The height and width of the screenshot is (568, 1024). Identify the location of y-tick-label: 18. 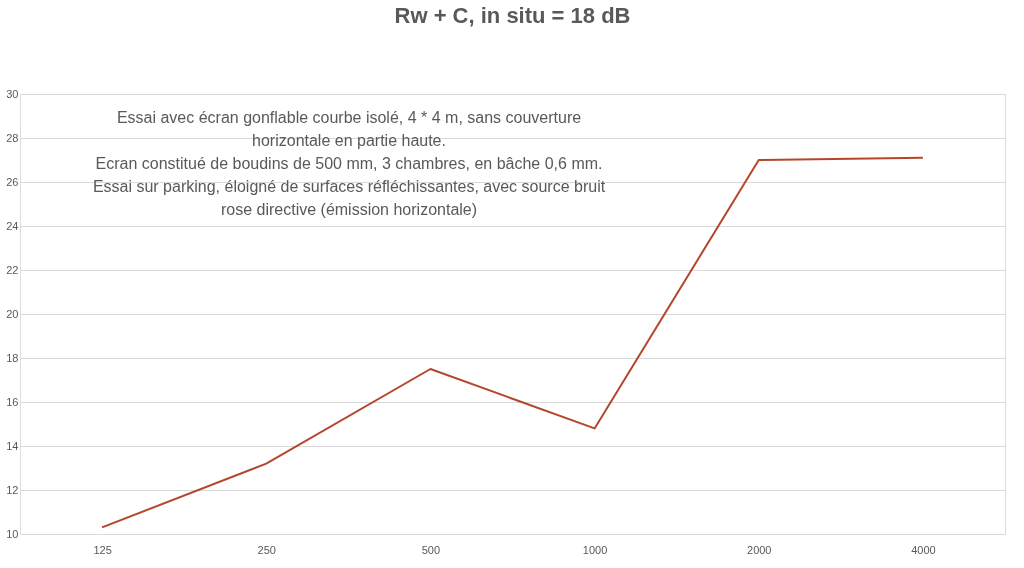
(12, 357).